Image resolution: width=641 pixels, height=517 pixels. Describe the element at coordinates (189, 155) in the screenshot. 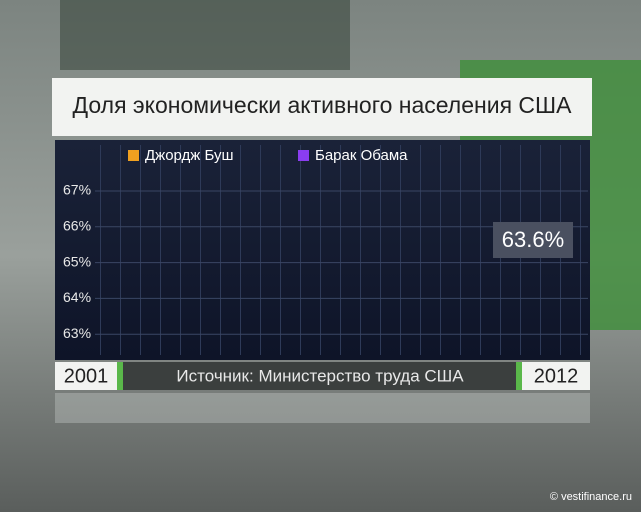

I see `legend-label: Джордж Буш` at that location.